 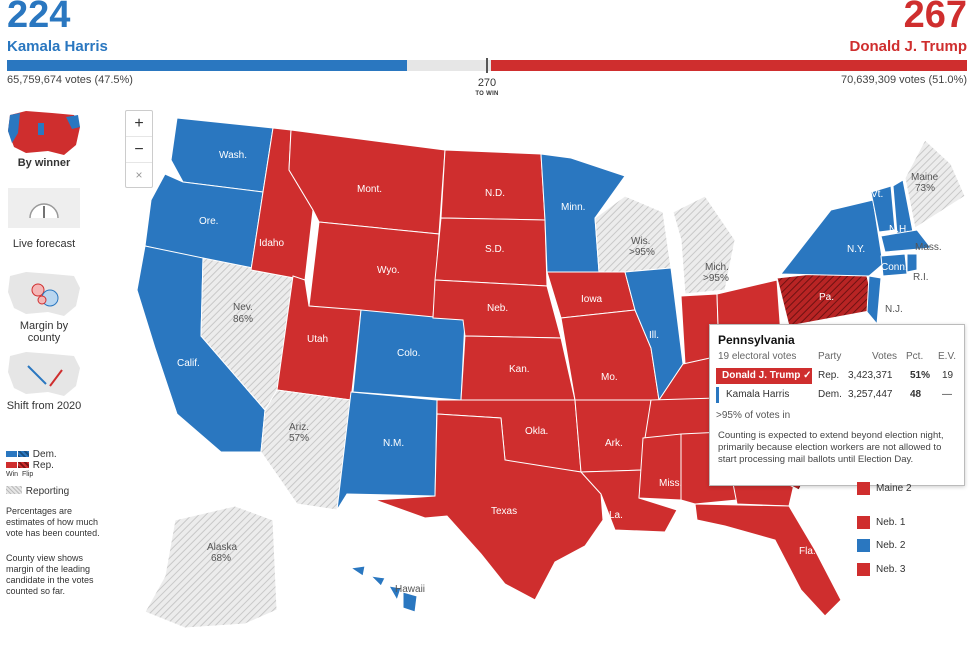 What do you see at coordinates (11, 454) in the screenshot?
I see `dem-win-swatch` at bounding box center [11, 454].